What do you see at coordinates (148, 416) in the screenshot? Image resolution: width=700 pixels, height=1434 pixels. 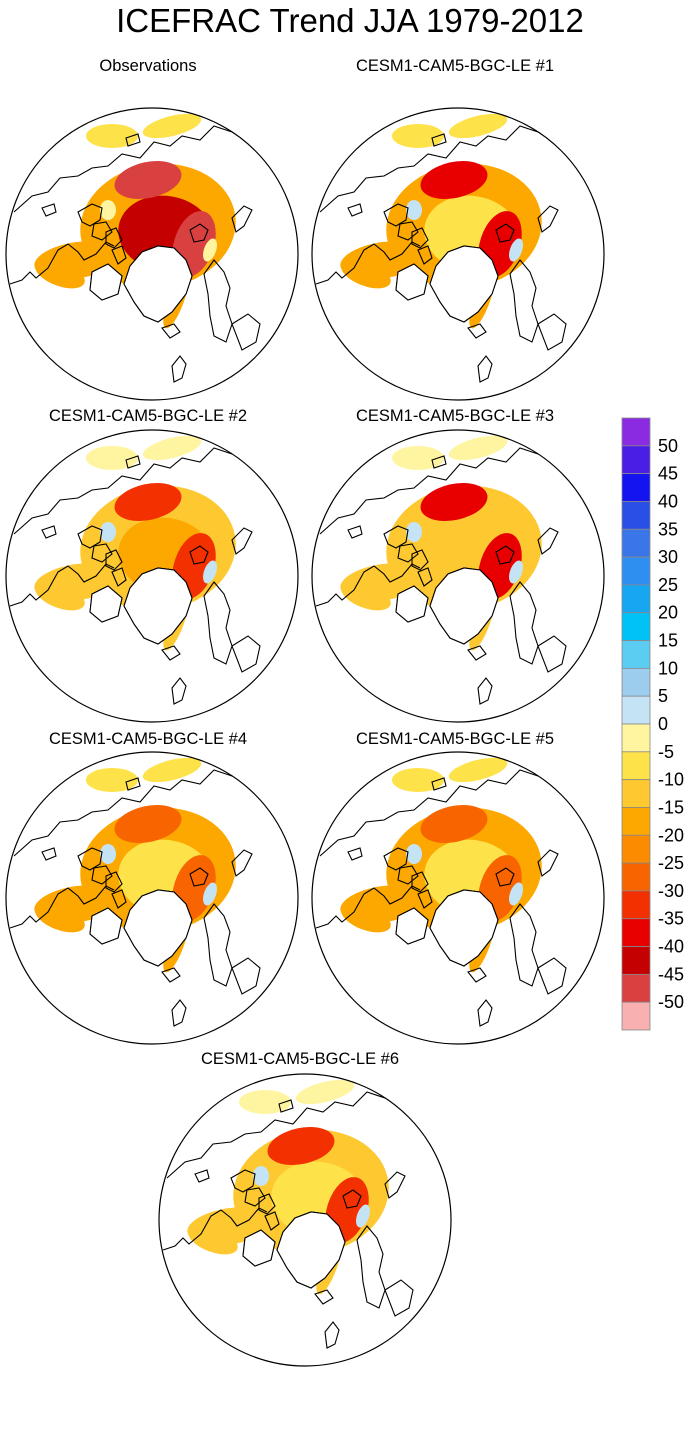 I see `panel-title: CESM1-CAM5-BGC-LE #2` at bounding box center [148, 416].